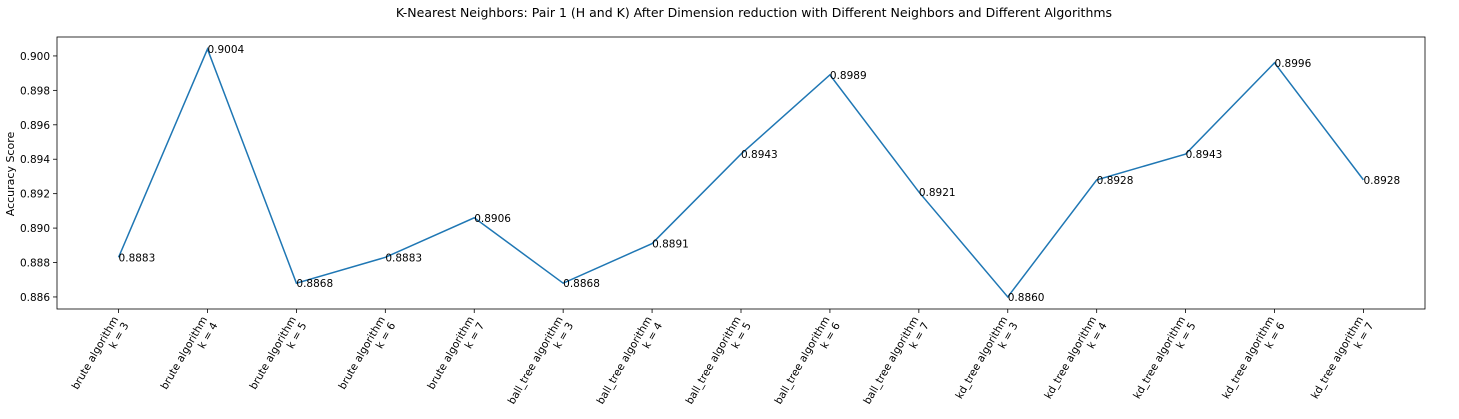 This screenshot has width=1459, height=419. I want to click on y-tick-label: 0.898, so click(35, 91).